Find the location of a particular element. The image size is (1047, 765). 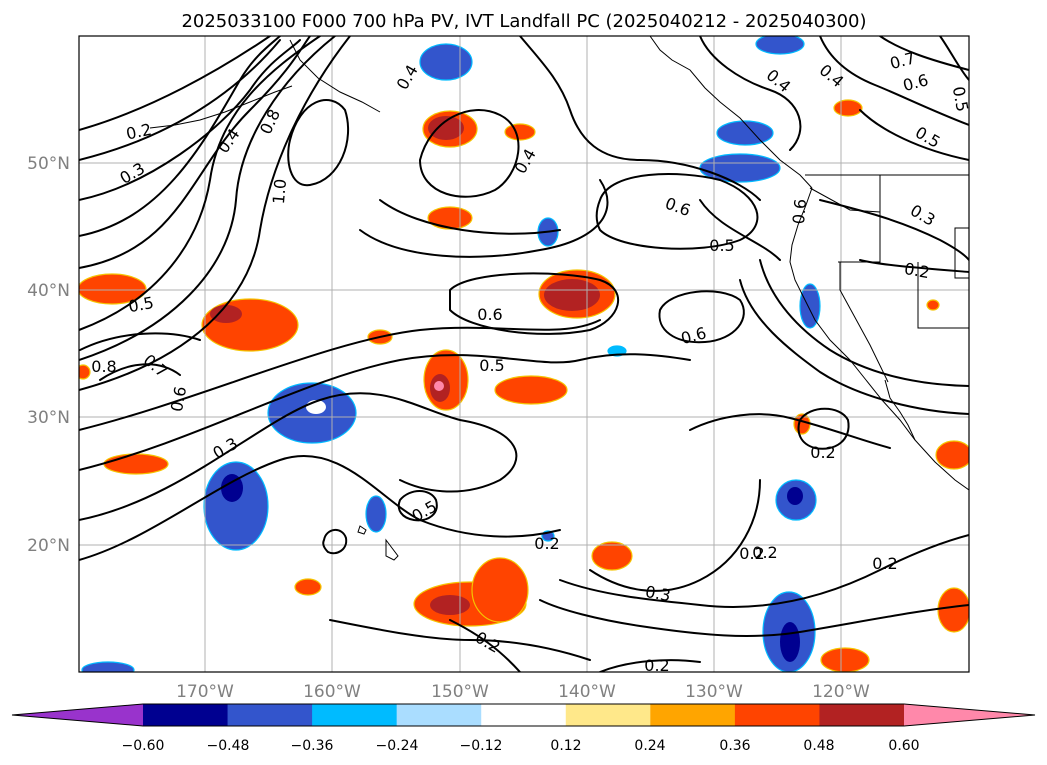

lat-label: 20°N is located at coordinates (48, 546).